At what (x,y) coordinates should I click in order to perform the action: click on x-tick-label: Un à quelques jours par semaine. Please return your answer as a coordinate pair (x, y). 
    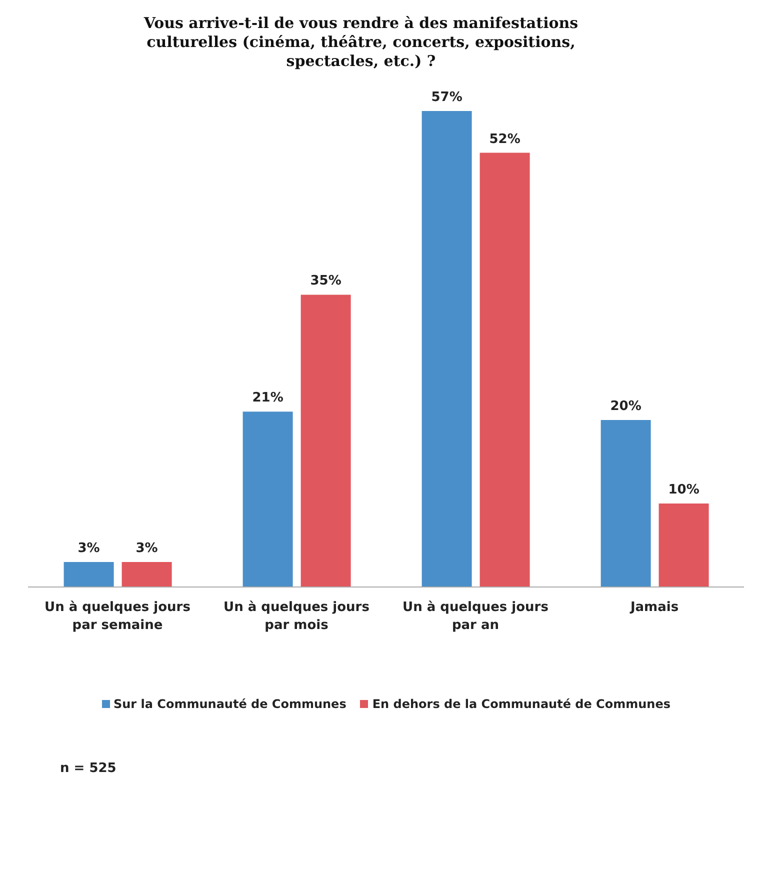
    Looking at the image, I should click on (117, 616).